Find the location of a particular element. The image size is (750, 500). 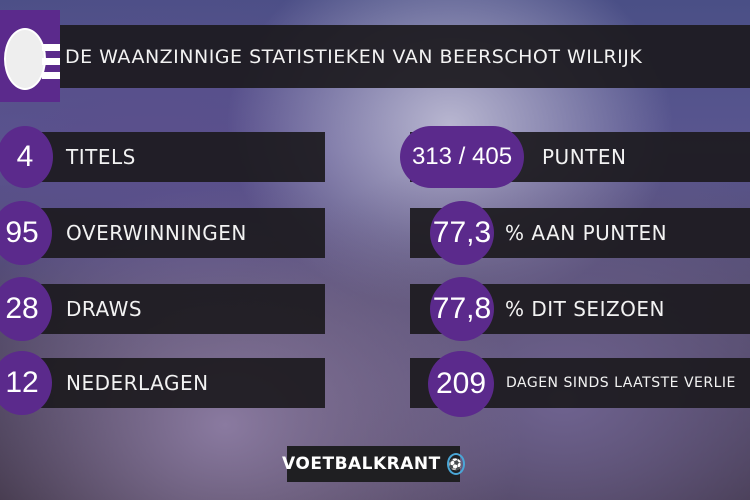

stat-value: 313 / 405 is located at coordinates (462, 157).